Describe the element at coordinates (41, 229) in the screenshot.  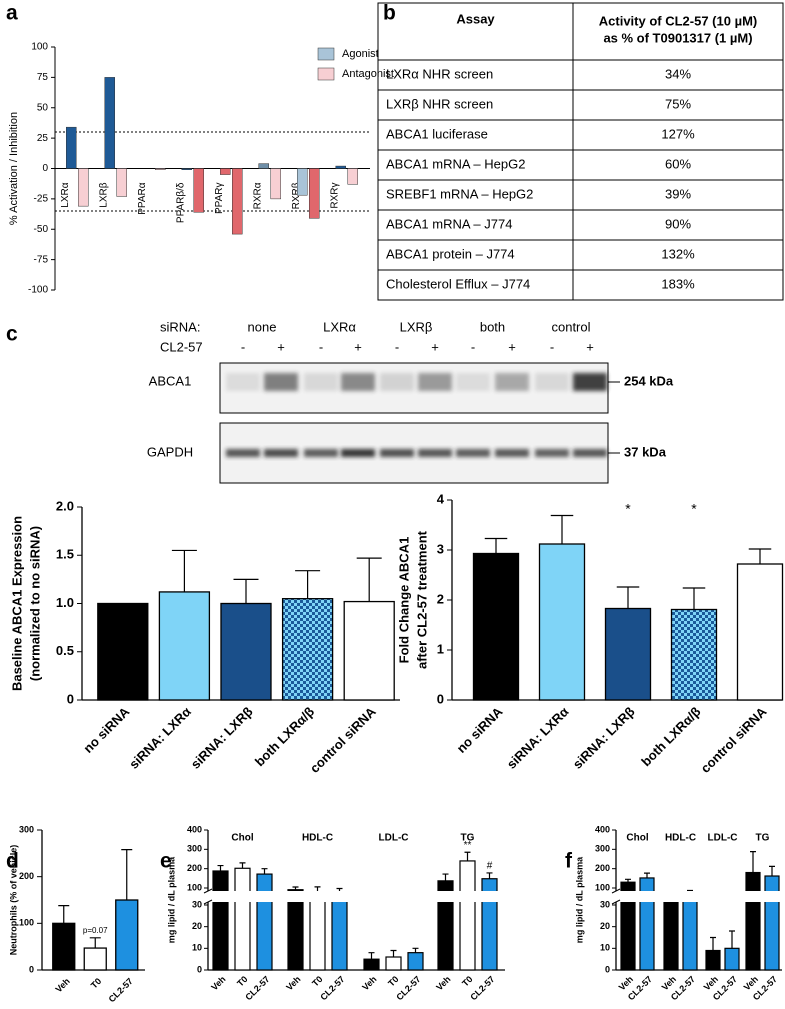
I see `y-tick-label: -50` at that location.